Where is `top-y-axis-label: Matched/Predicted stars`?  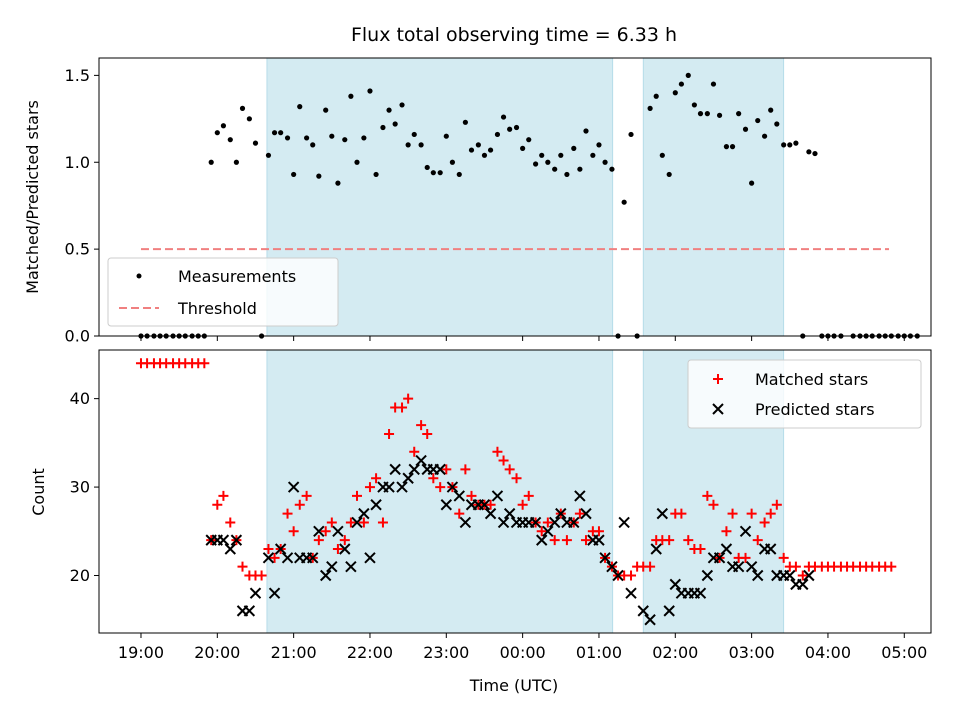
top-y-axis-label: Matched/Predicted stars is located at coordinates (32, 197).